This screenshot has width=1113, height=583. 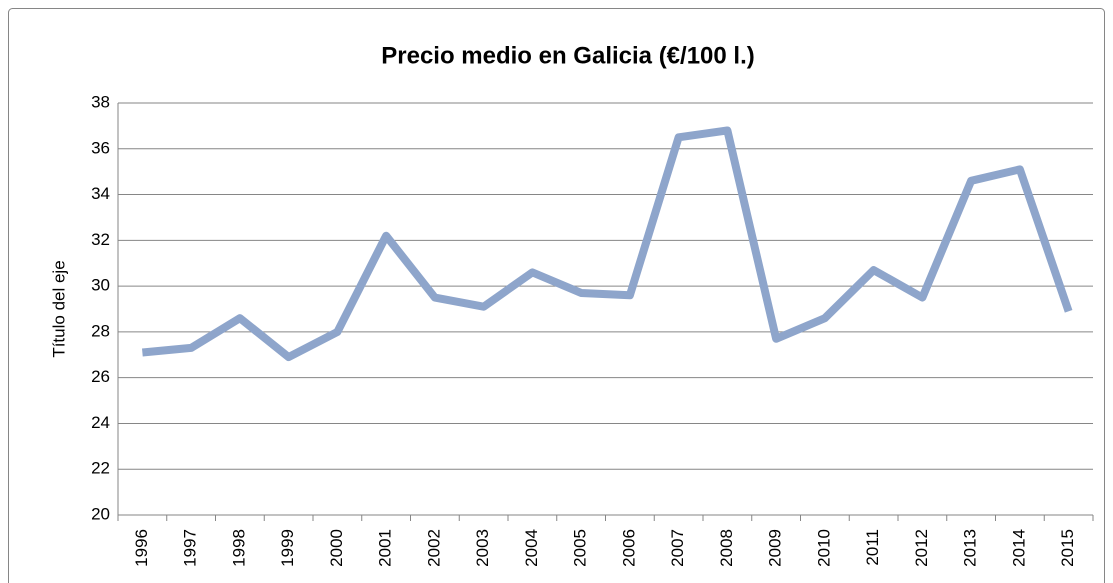 I want to click on y-tick-label: 30, so click(x=100, y=285).